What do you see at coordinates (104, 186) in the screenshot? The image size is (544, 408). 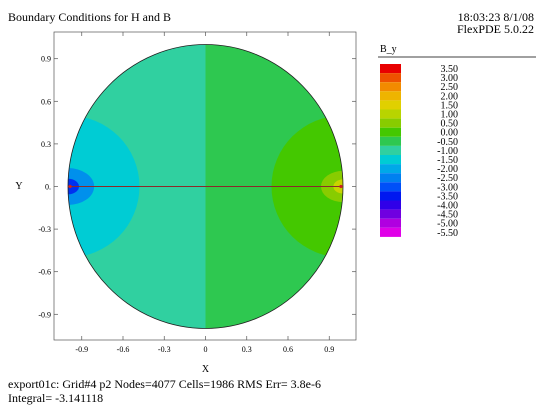 I see `region-left-contour` at bounding box center [104, 186].